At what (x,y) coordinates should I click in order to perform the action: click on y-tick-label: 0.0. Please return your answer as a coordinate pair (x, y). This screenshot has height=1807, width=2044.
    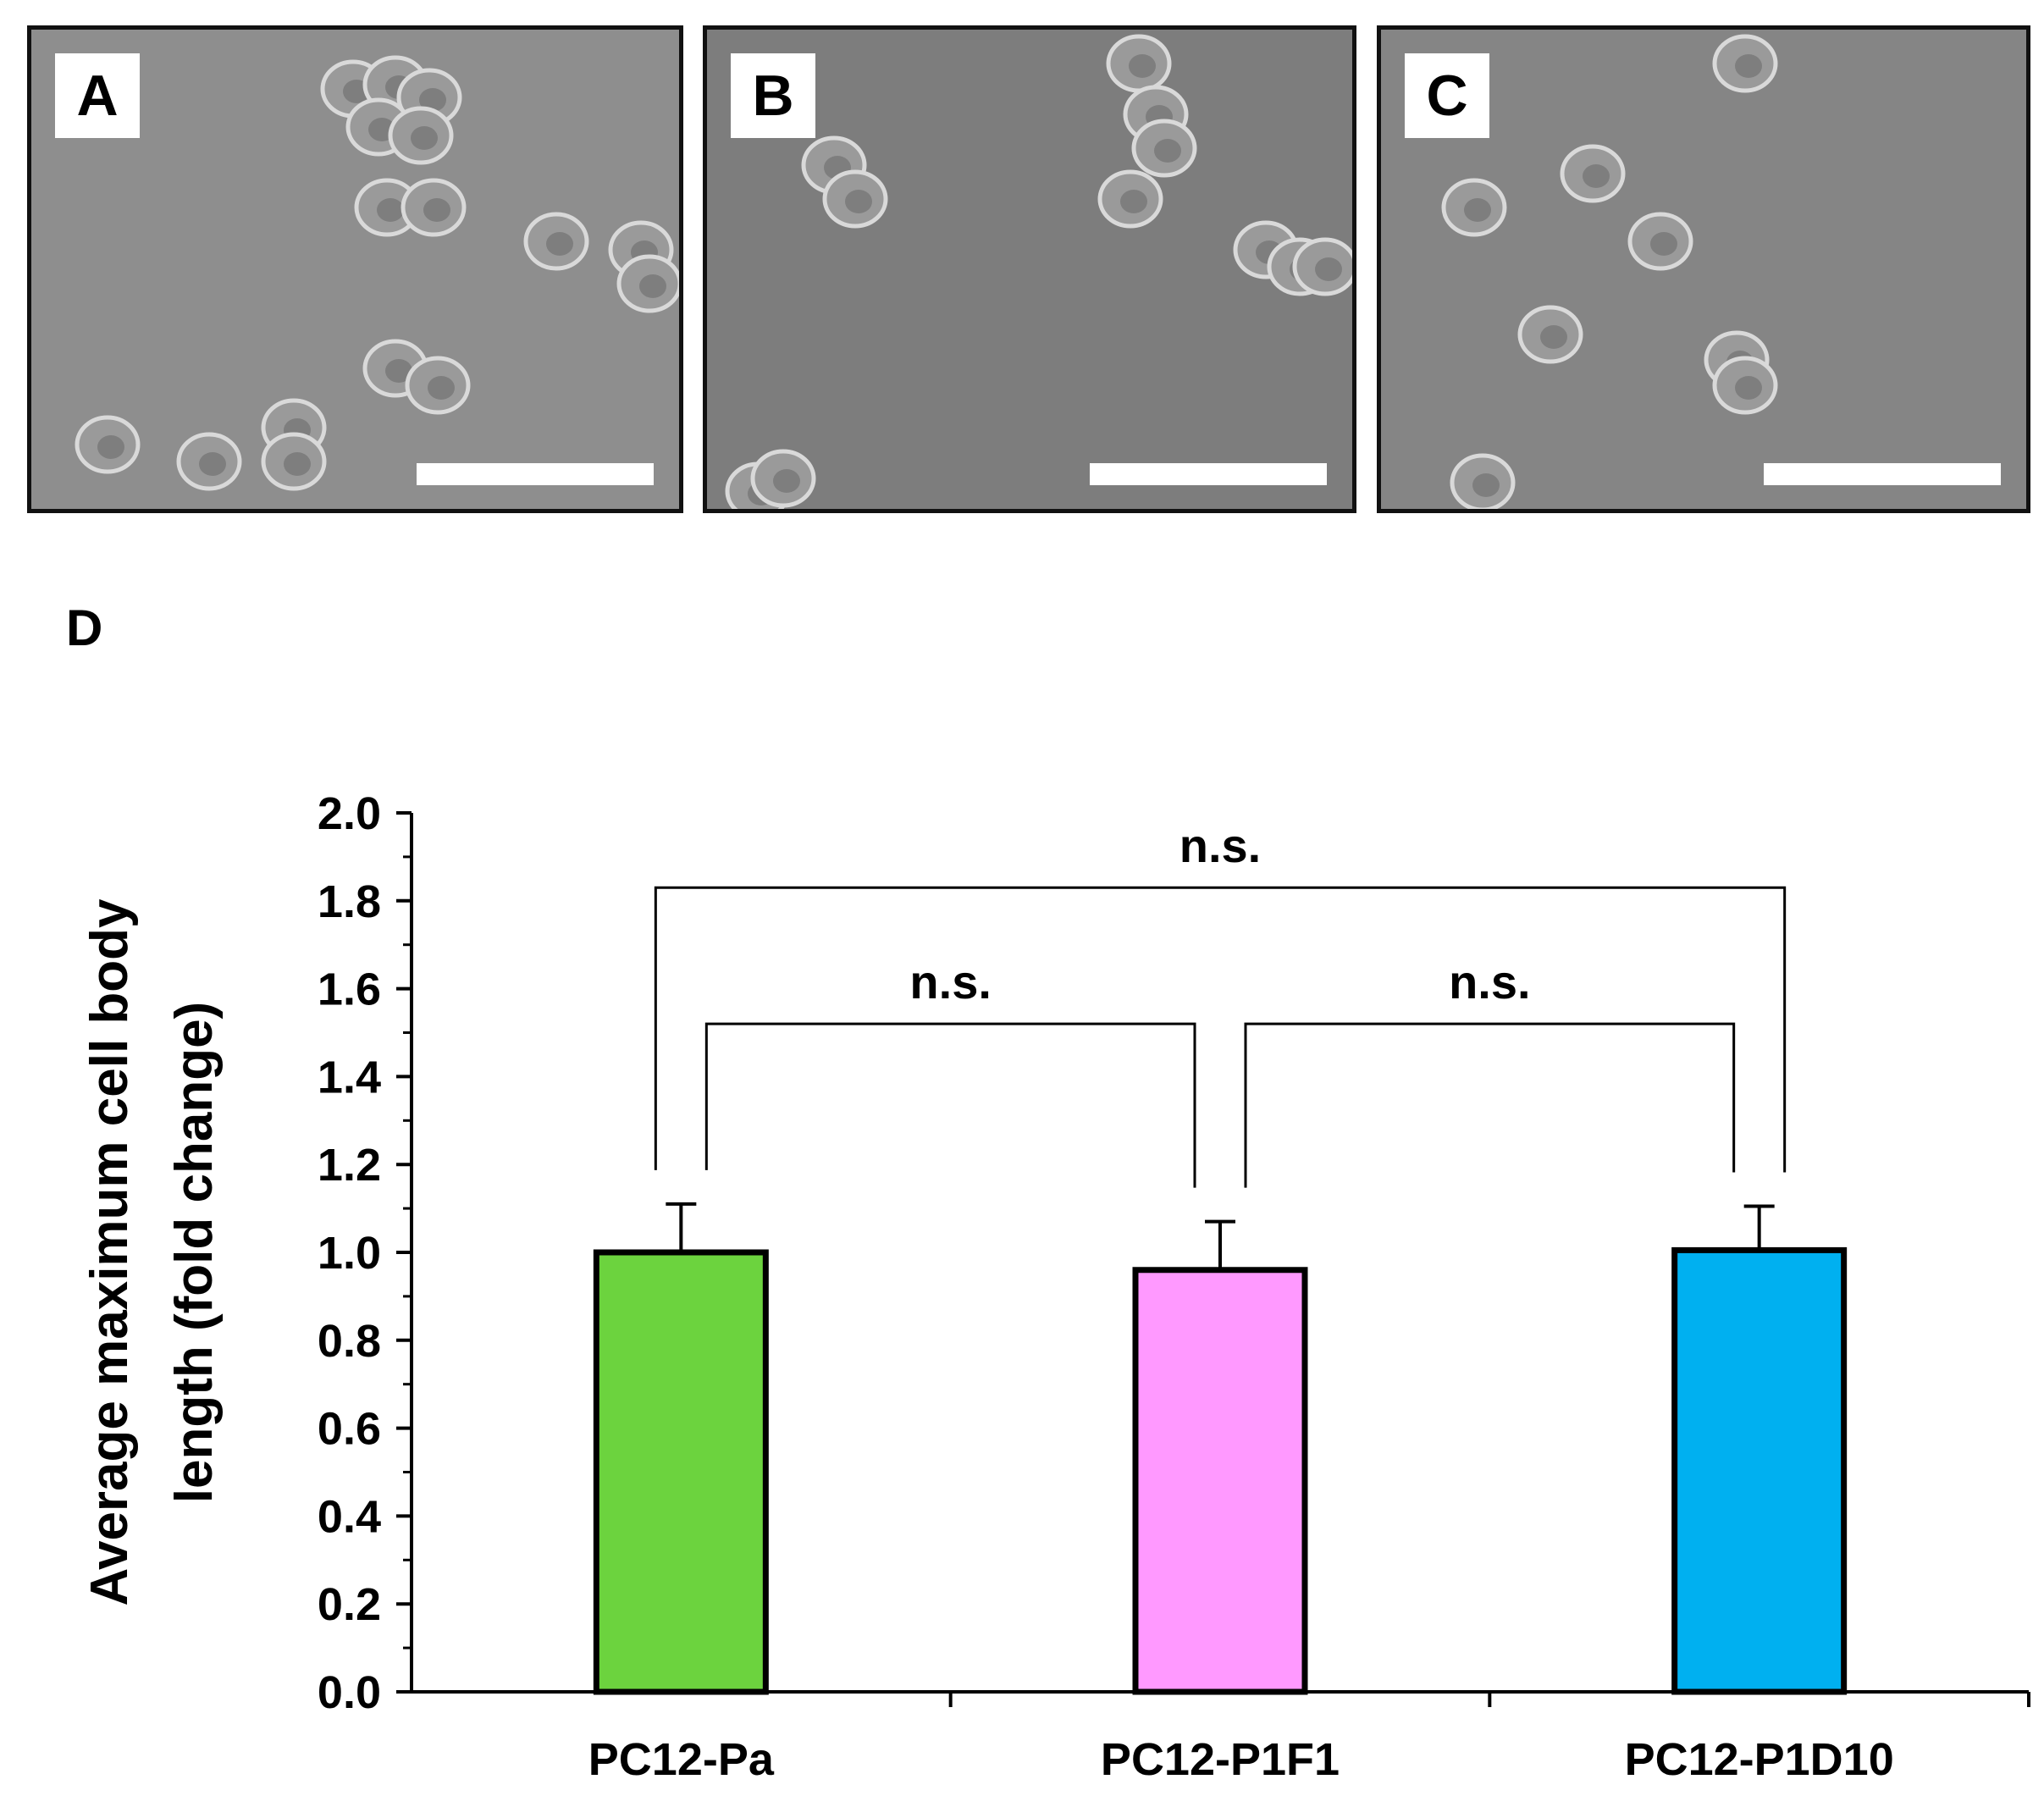
    Looking at the image, I should click on (349, 1693).